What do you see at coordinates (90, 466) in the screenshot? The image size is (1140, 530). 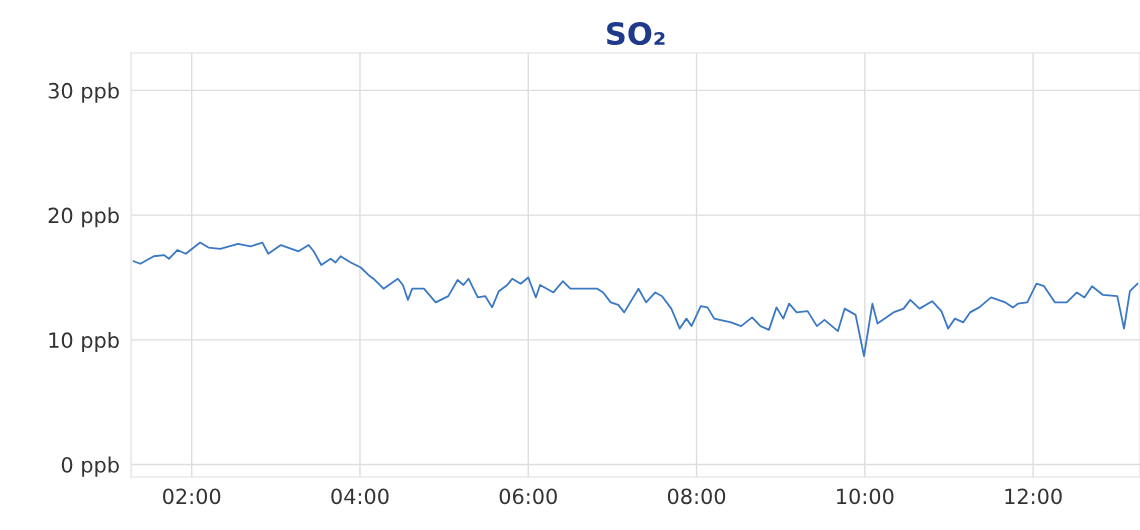 I see `y-tick-label: 0 ppb` at bounding box center [90, 466].